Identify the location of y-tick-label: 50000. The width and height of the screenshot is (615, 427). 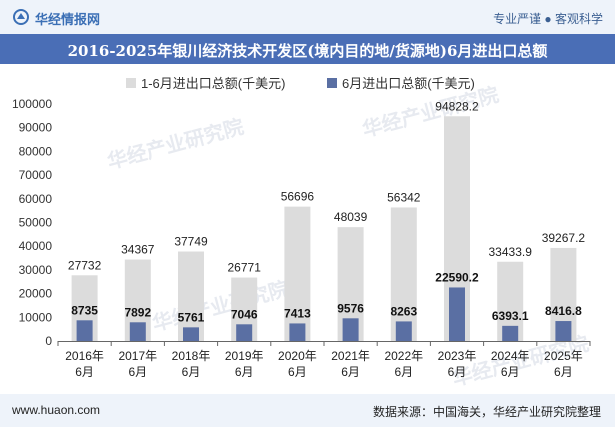
(36, 223).